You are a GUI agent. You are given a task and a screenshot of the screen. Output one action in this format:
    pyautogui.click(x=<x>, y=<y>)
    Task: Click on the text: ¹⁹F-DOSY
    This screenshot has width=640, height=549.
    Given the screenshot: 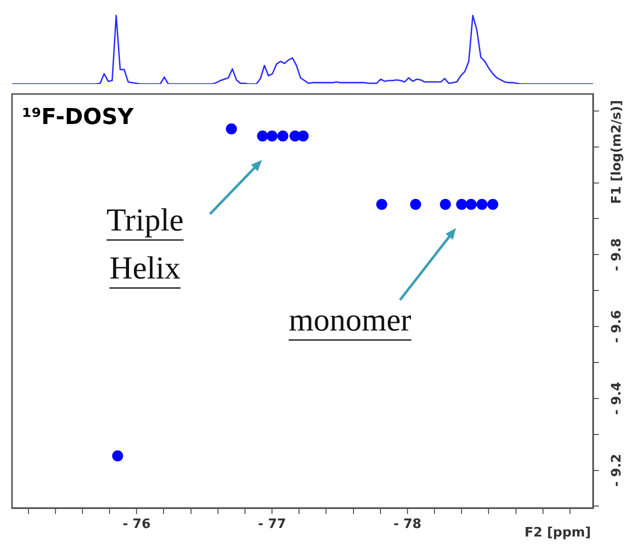 What is the action you would take?
    pyautogui.click(x=78, y=117)
    